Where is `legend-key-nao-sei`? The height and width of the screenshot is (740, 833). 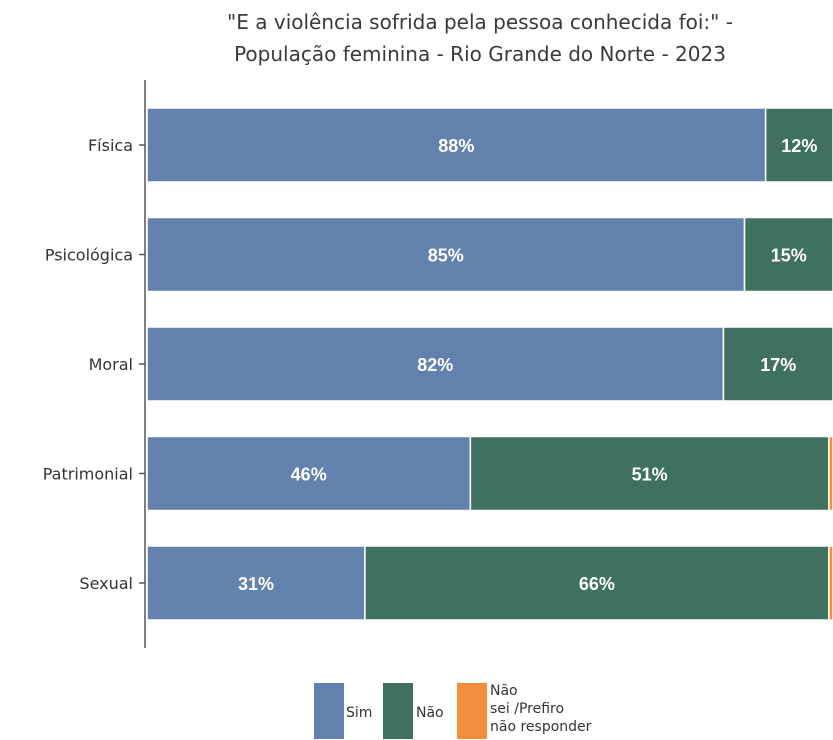 legend-key-nao-sei is located at coordinates (472, 711).